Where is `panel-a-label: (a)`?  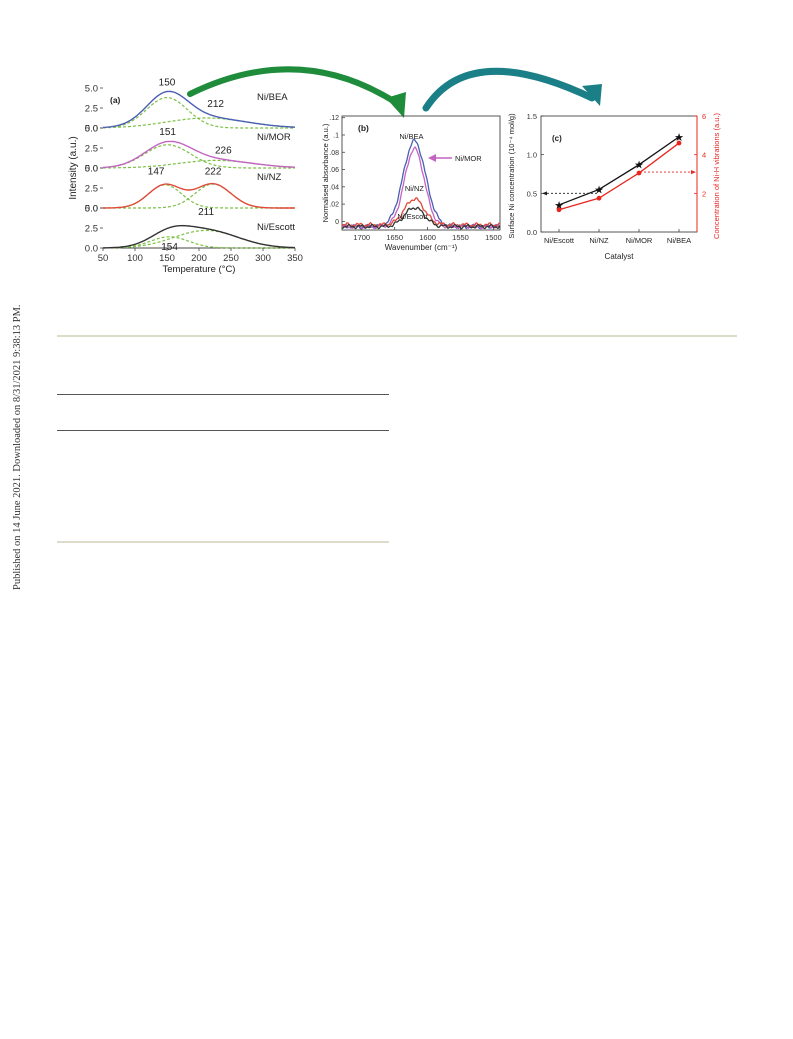
panel-a-label: (a) is located at coordinates (115, 100).